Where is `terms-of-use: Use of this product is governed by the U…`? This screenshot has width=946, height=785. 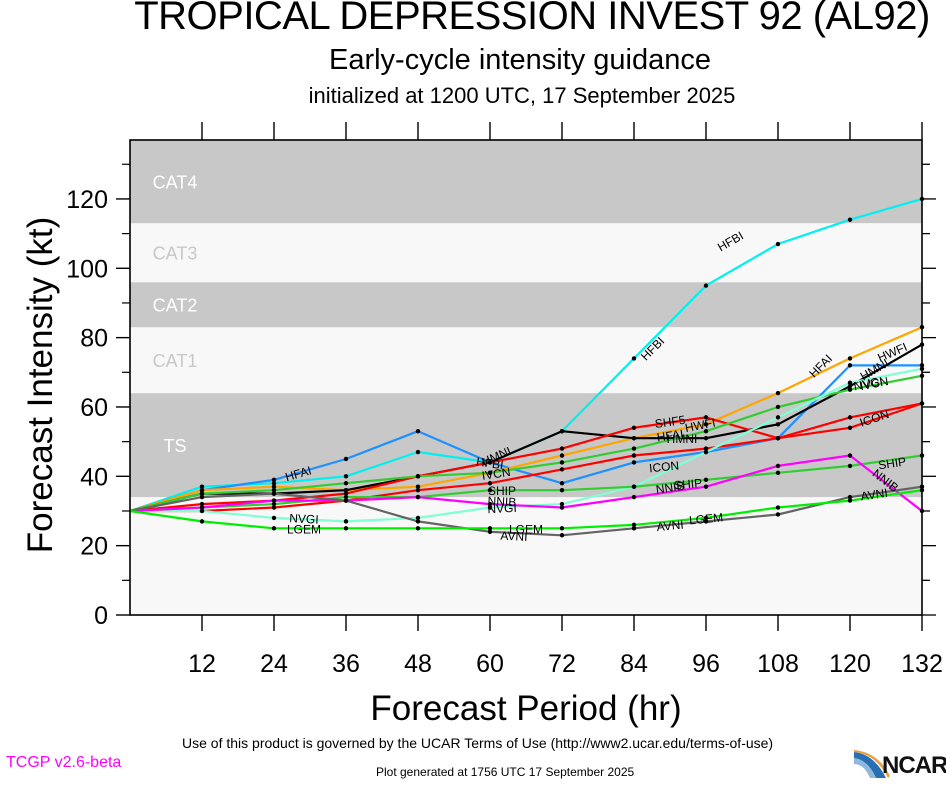
terms-of-use: Use of this product is governed by the U… is located at coordinates (478, 743).